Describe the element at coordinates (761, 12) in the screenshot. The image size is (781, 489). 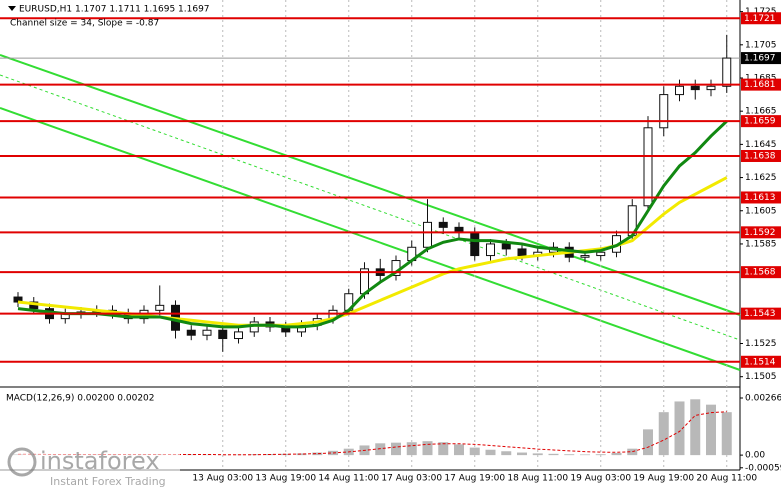
I see `y-tick-label: 1.1725` at that location.